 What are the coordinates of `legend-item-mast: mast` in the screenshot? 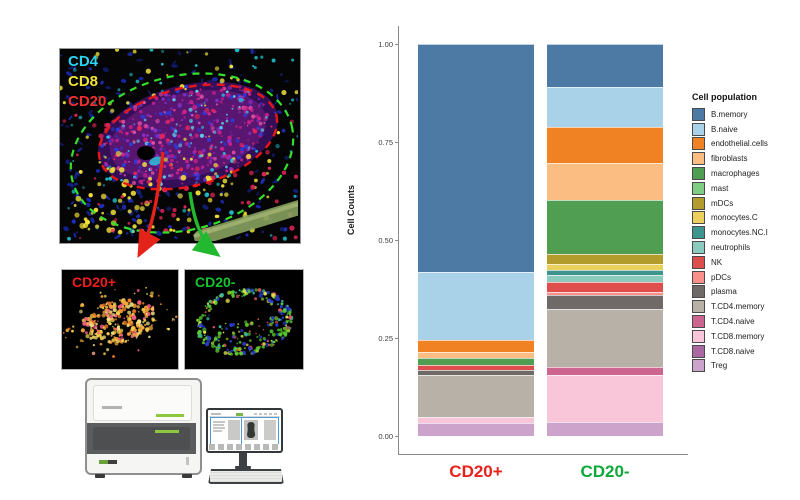 It's located at (744, 188).